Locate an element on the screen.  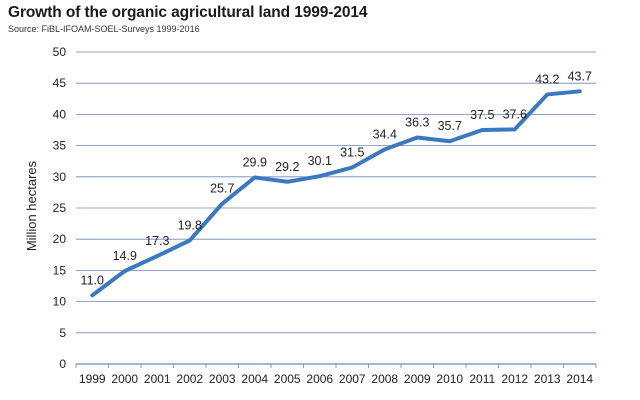
x-tick-label: 2005 is located at coordinates (287, 379).